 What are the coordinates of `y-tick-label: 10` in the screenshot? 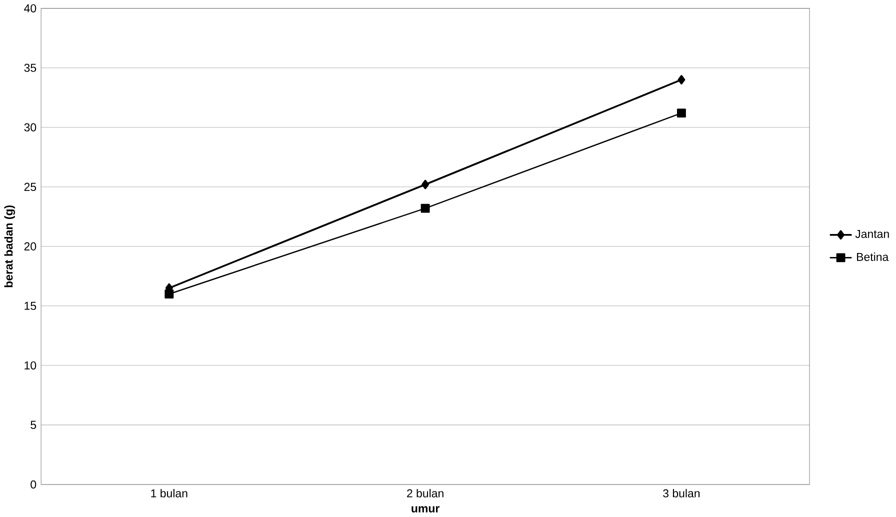 It's located at (30, 365).